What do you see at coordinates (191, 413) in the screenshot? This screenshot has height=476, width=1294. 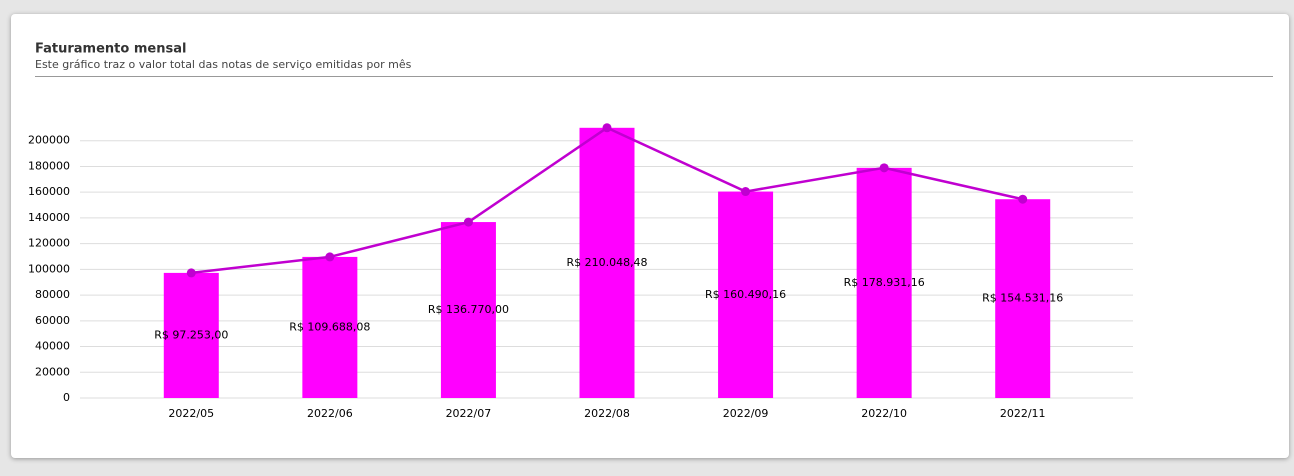 I see `x-tick-label: 2022/05` at bounding box center [191, 413].